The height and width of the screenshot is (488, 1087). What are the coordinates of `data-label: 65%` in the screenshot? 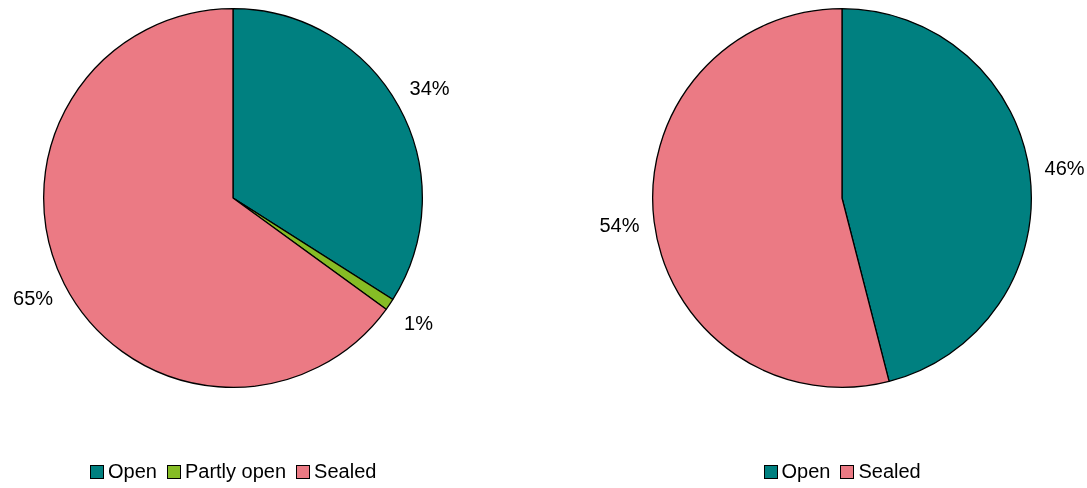 It's located at (33, 298).